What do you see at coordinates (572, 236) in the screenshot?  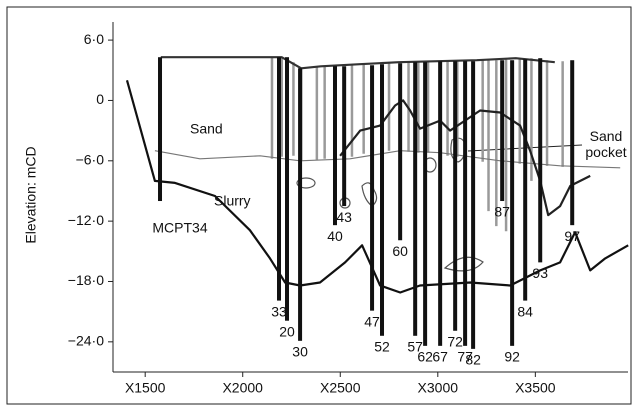 I see `borehole-label: 97` at bounding box center [572, 236].